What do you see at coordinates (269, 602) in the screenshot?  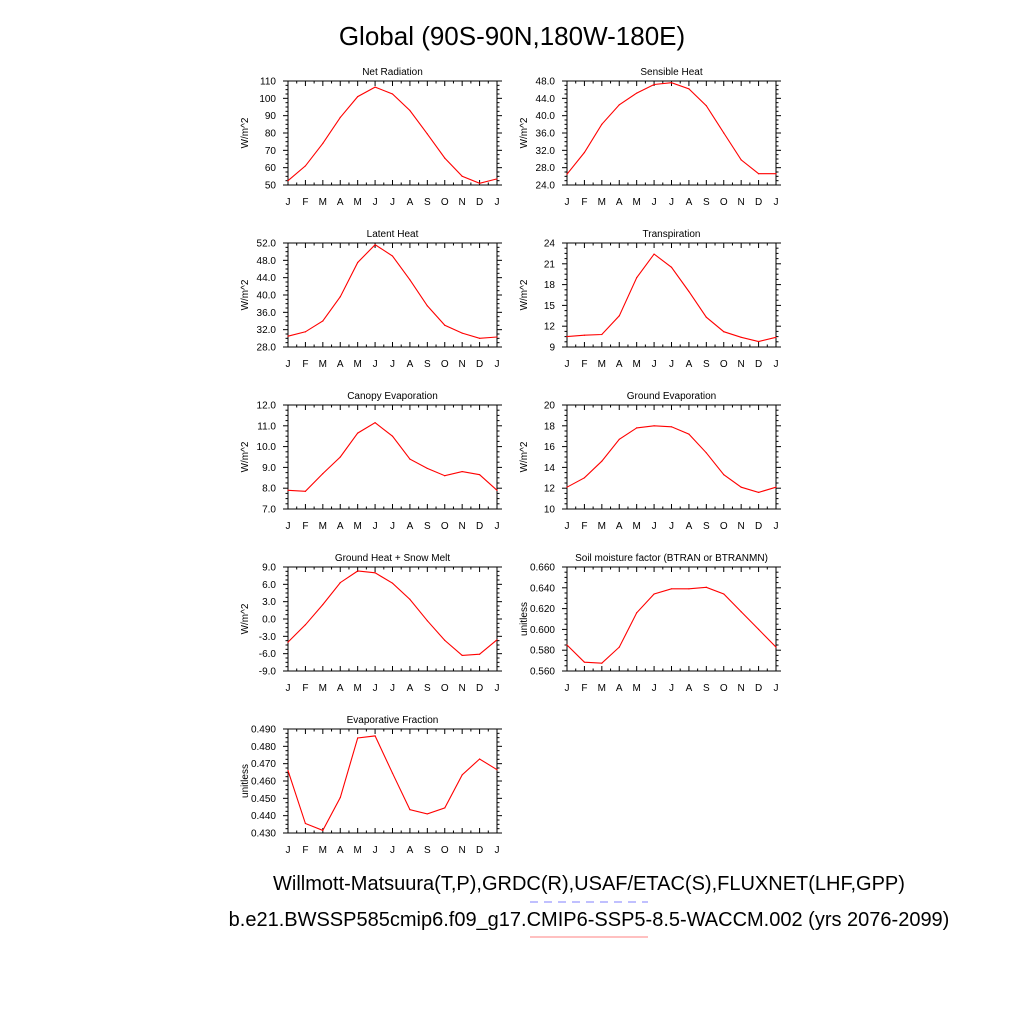 I see `y-tick-label: 3.0` at bounding box center [269, 602].